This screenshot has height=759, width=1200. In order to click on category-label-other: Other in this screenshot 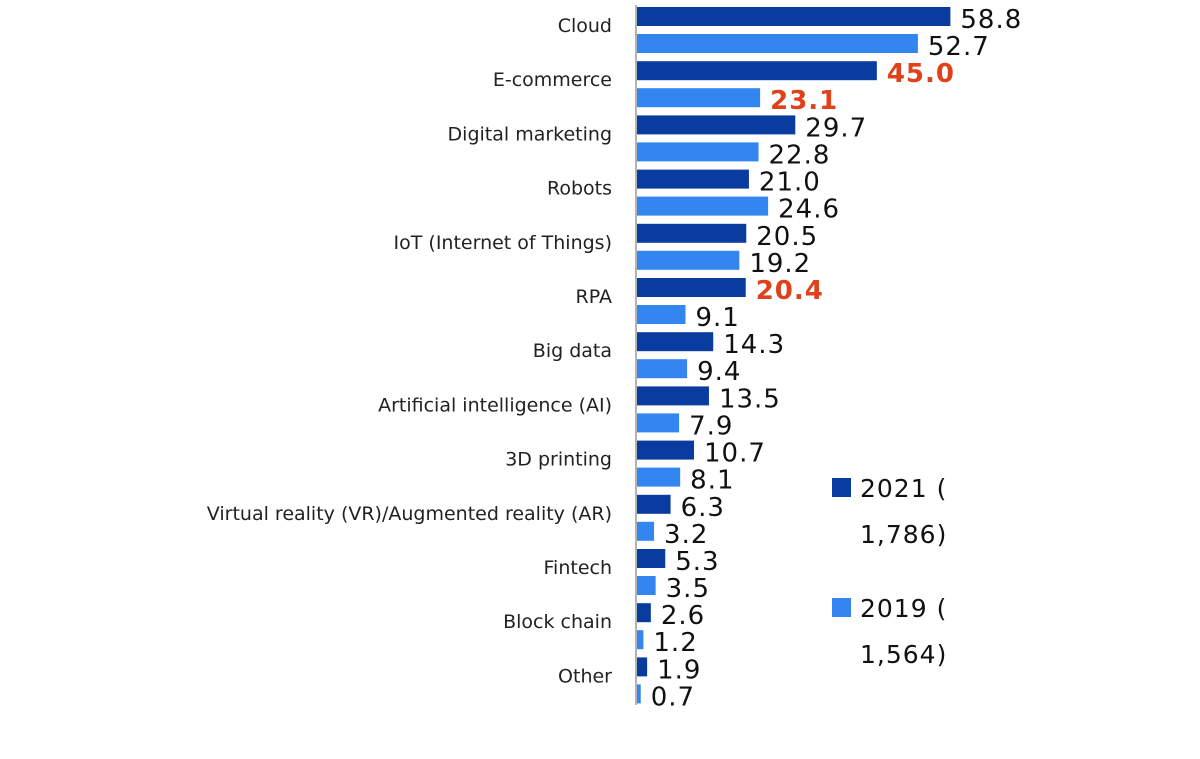, I will do `click(585, 676)`.